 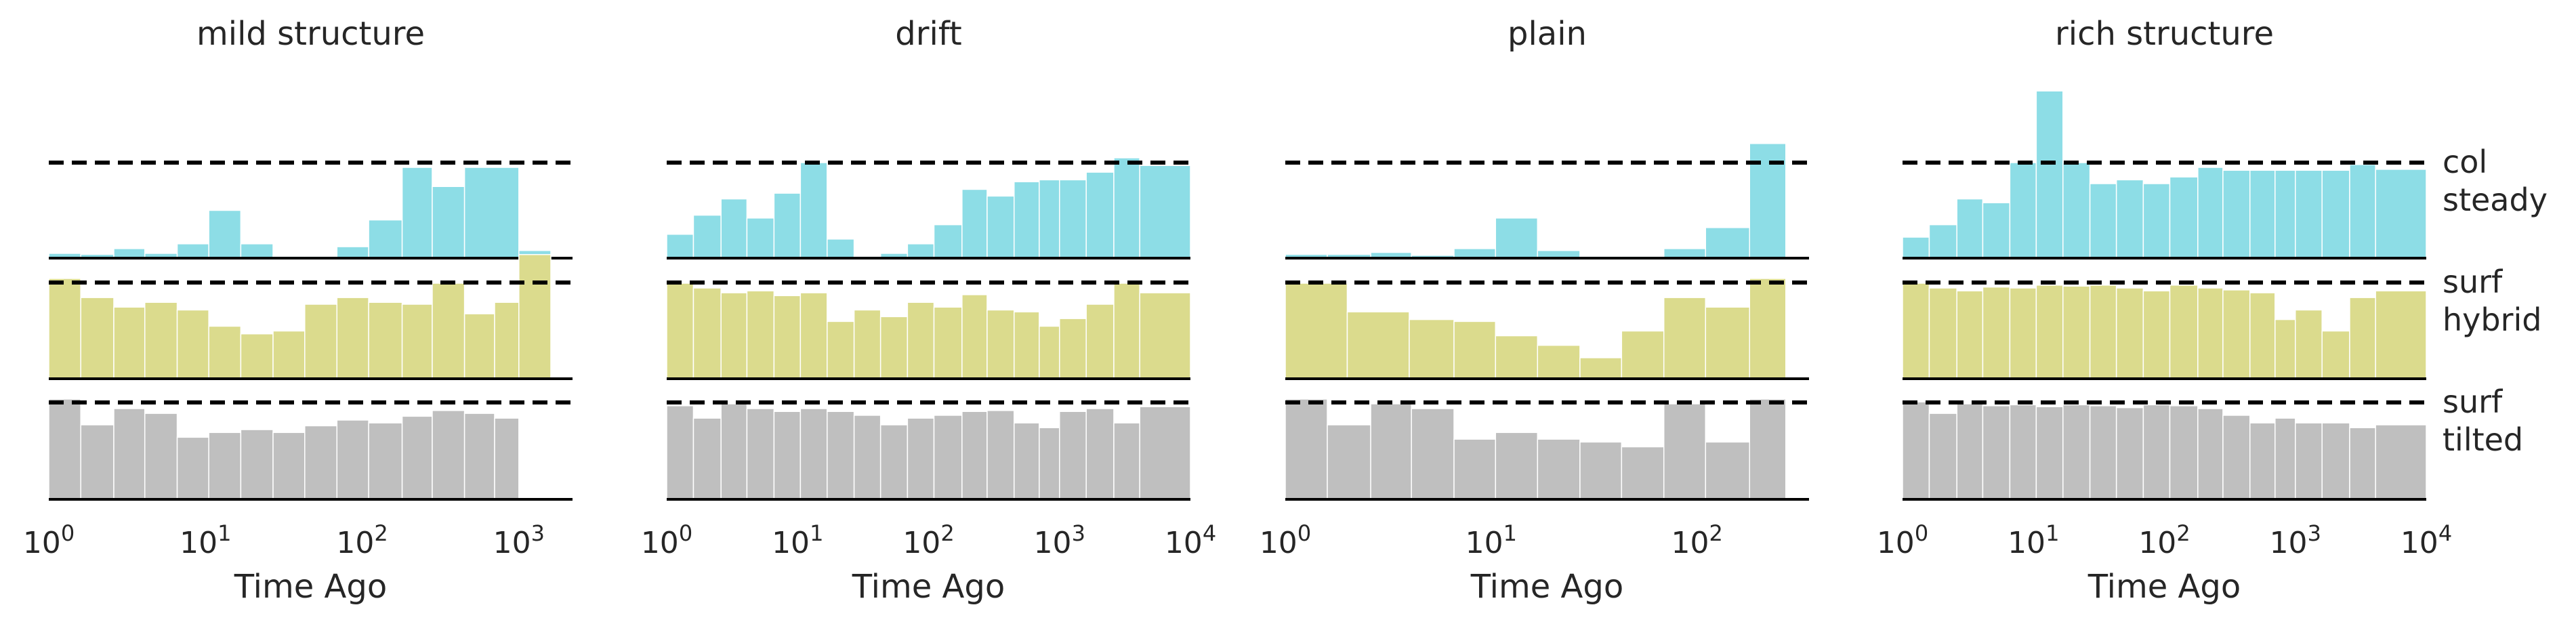 I want to click on panel-title: mild structure, so click(x=310, y=34).